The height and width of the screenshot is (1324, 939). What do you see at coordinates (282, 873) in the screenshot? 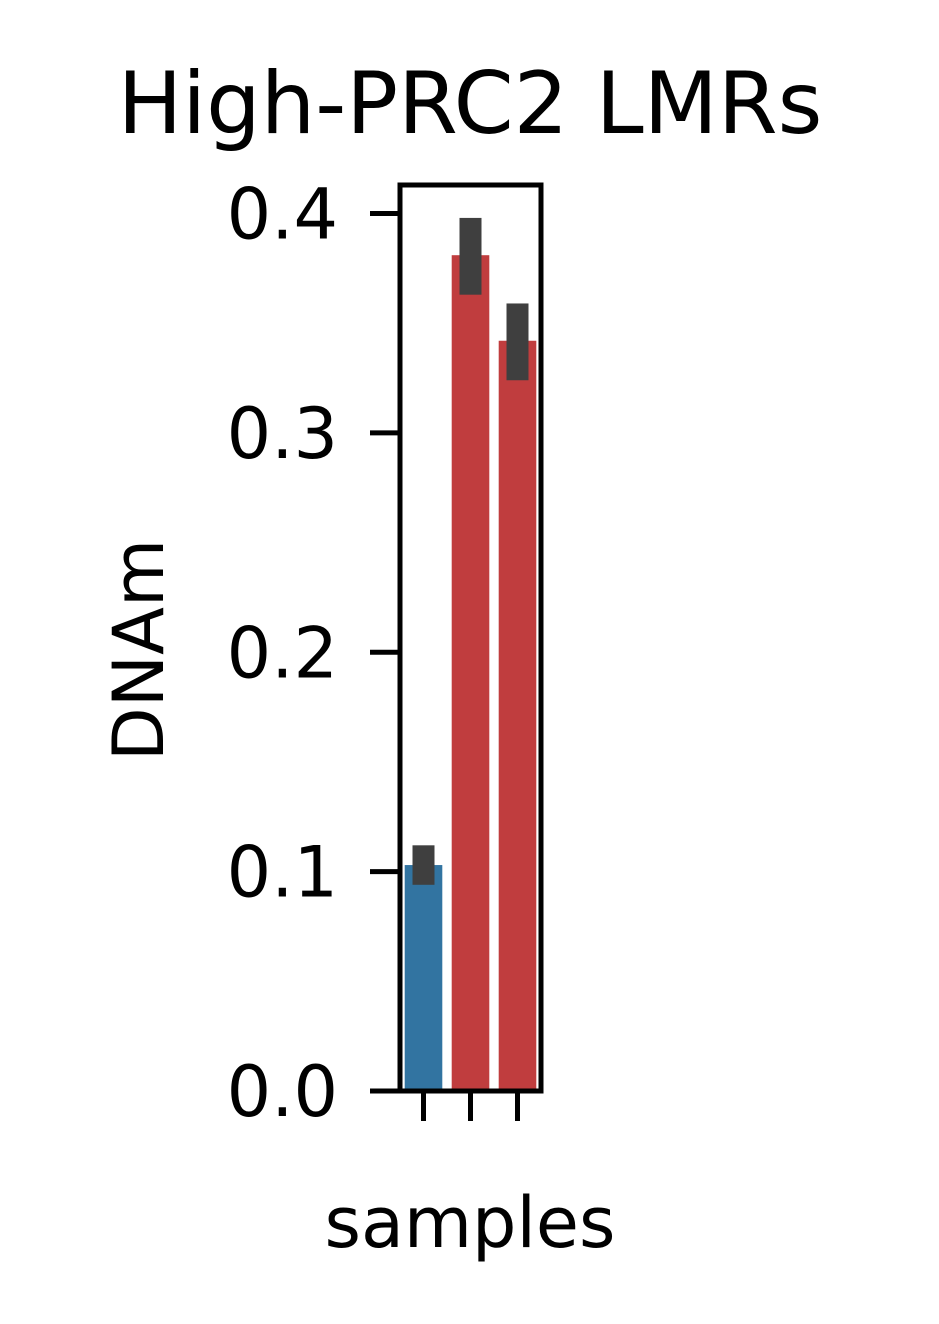
I see `y-tick-label-2: 0.1` at bounding box center [282, 873].